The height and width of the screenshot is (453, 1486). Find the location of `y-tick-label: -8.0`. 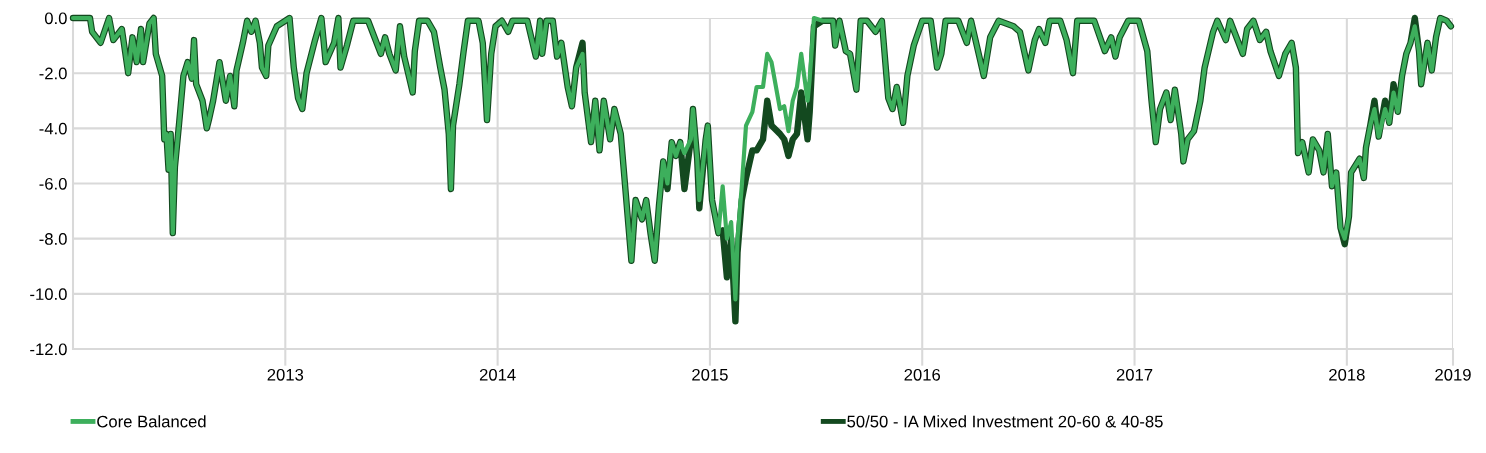

y-tick-label: -8.0 is located at coordinates (53, 239).